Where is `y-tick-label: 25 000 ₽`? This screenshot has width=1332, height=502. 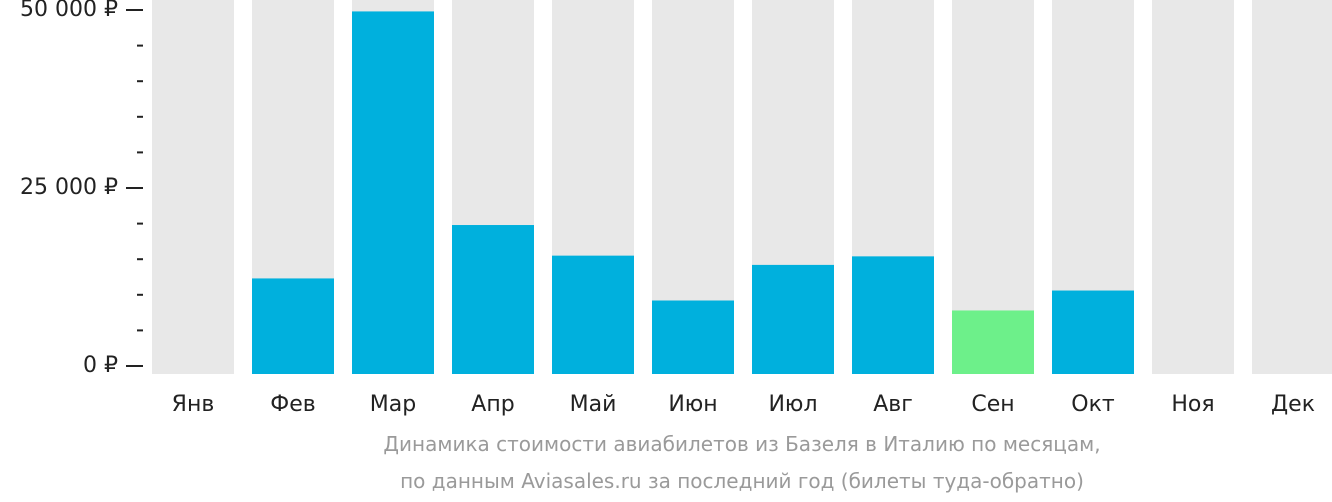
y-tick-label: 25 000 ₽ is located at coordinates (69, 187).